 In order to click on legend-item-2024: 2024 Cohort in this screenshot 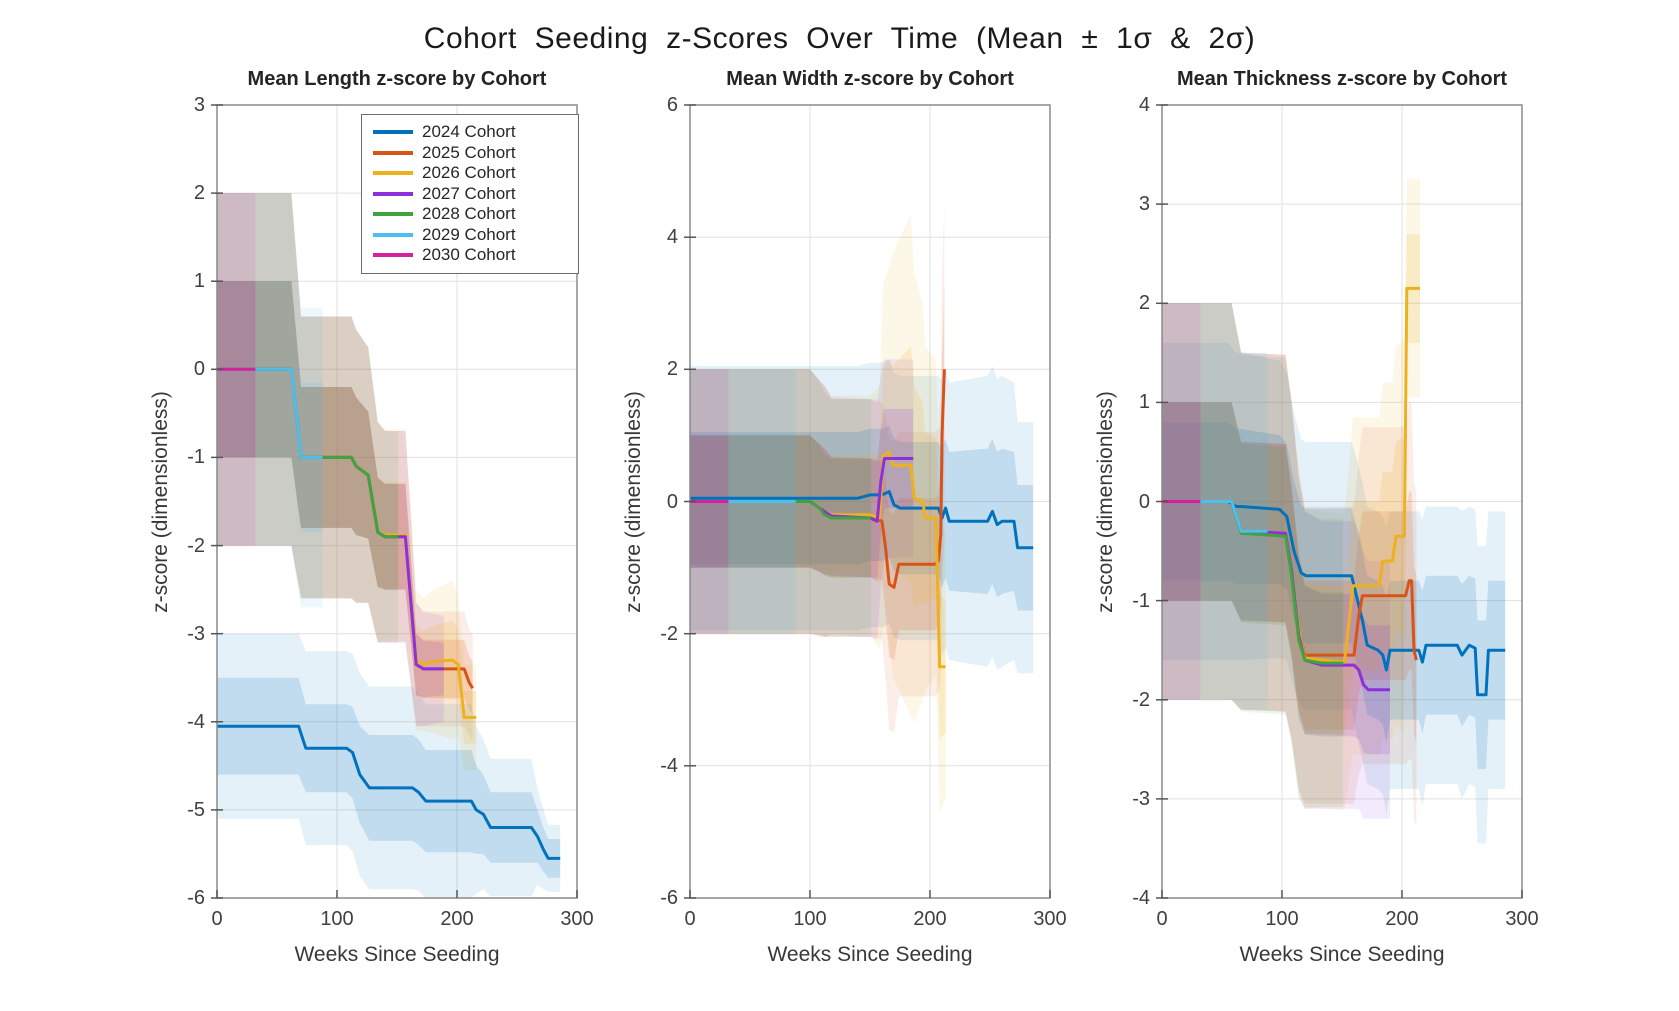, I will do `click(470, 132)`.